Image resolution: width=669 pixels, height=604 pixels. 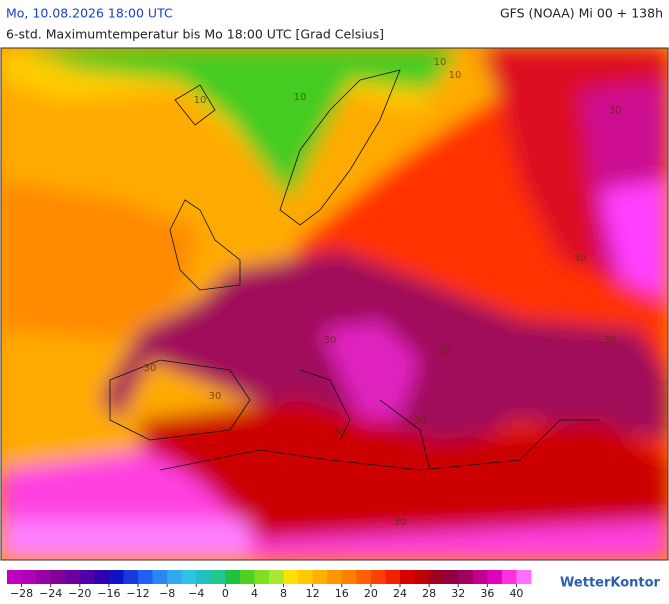 I want to click on model-label: GFS (NOAA) Mi 00 + 138h, so click(x=581, y=13).